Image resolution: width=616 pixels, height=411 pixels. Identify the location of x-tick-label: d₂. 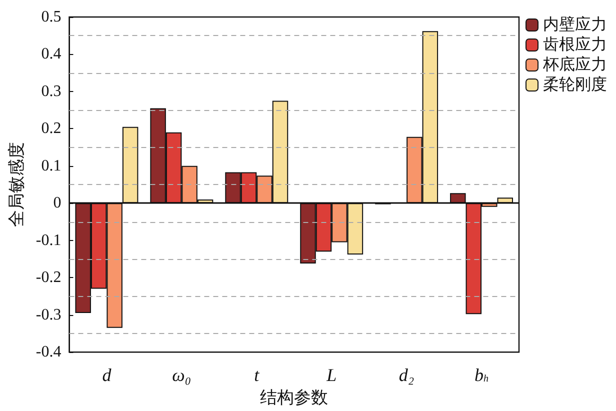
(406, 375).